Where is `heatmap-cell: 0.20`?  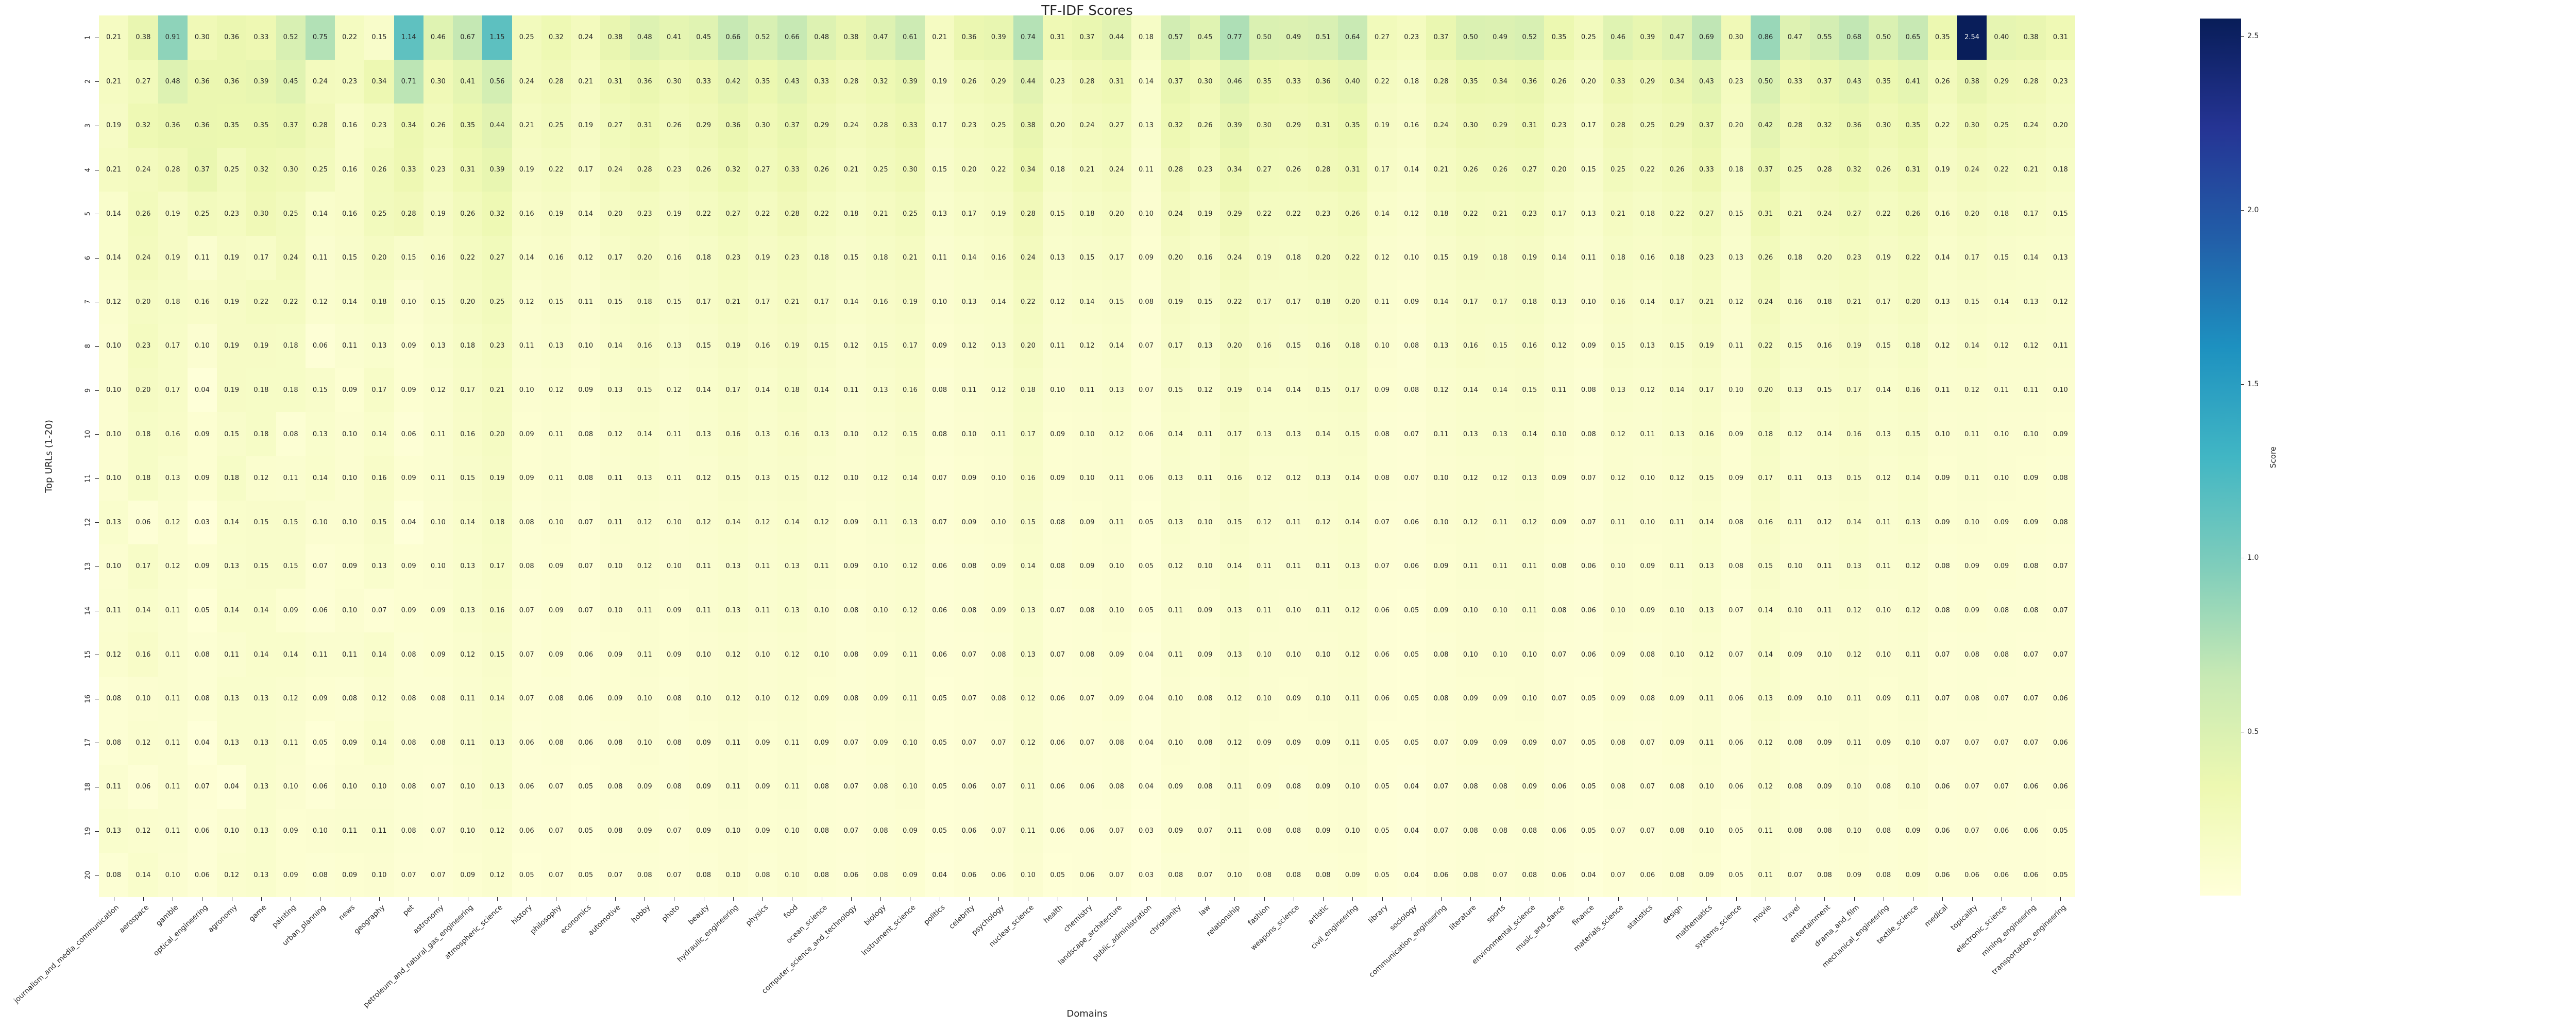
heatmap-cell: 0.20 is located at coordinates (1058, 126).